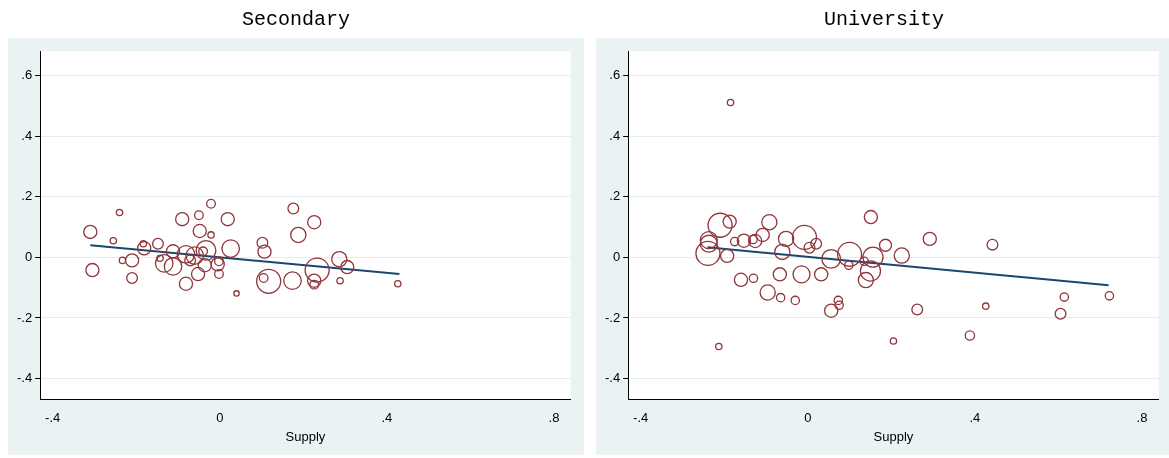 Image resolution: width=1169 pixels, height=458 pixels. I want to click on chart-title: University, so click(884, 20).